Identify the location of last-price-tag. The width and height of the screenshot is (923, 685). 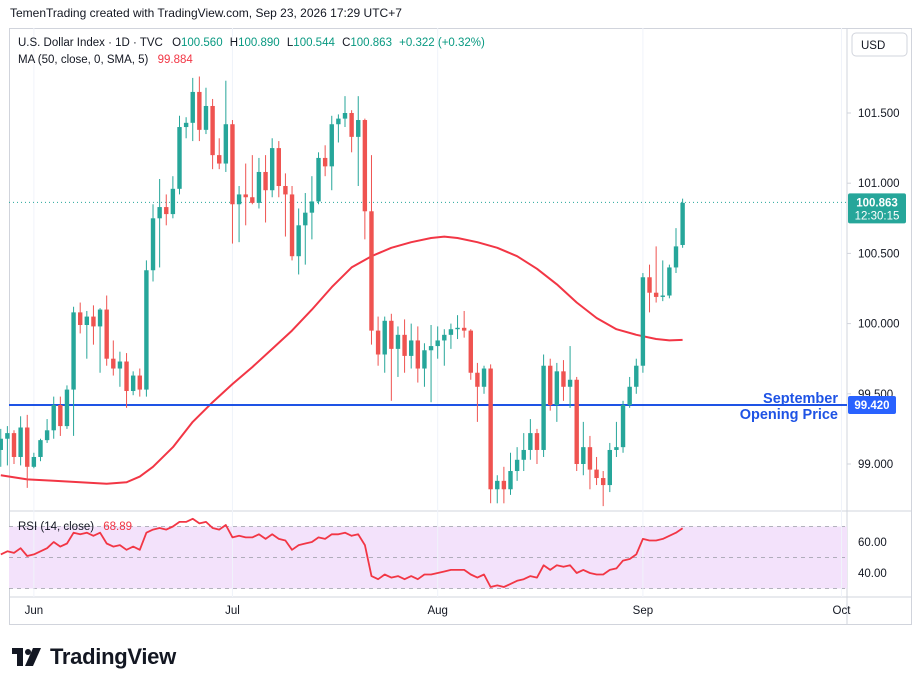
(877, 208).